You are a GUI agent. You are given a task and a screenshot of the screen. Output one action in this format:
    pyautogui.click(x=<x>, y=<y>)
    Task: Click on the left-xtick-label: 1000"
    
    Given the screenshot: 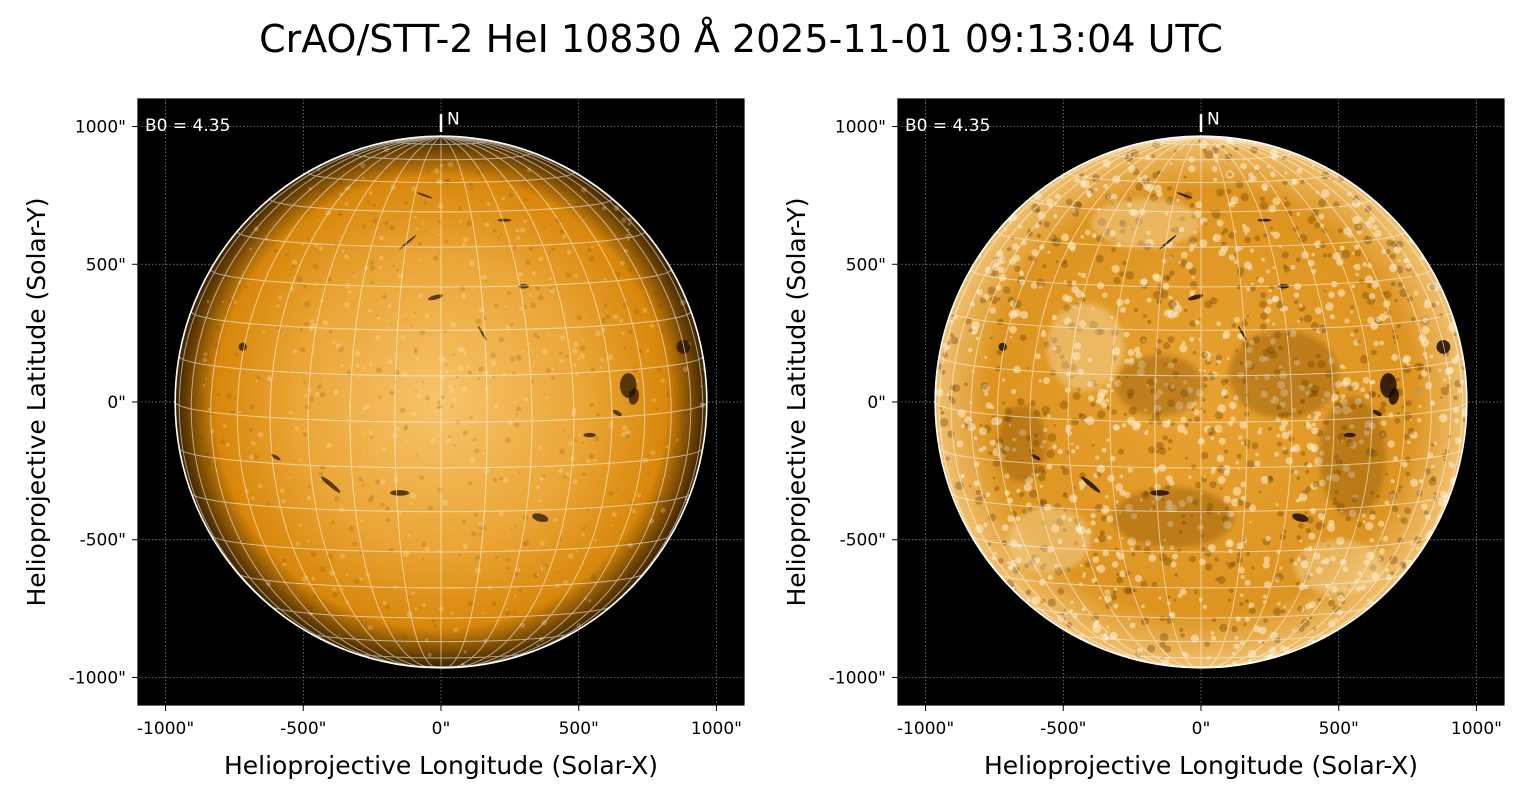 What is the action you would take?
    pyautogui.click(x=716, y=729)
    